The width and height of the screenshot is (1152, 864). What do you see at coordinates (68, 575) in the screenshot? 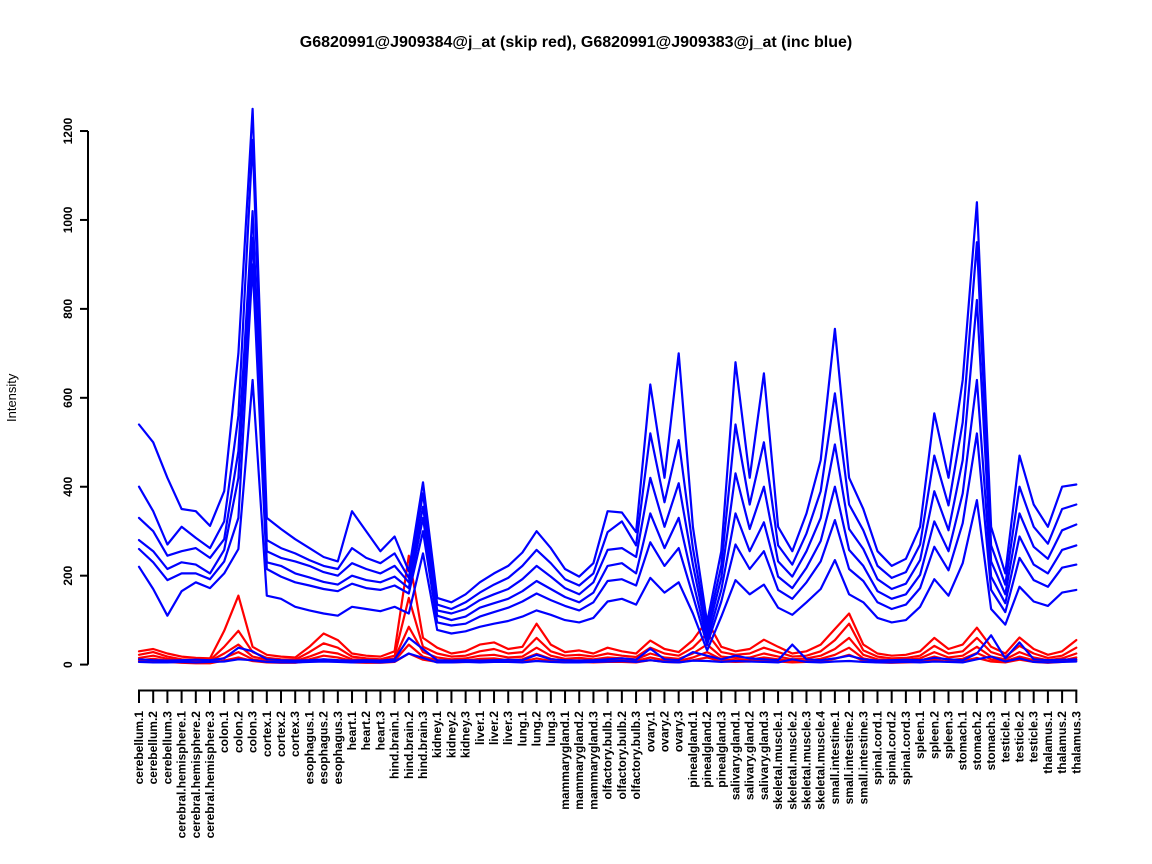
I see `y-tick-label: 200` at bounding box center [68, 575].